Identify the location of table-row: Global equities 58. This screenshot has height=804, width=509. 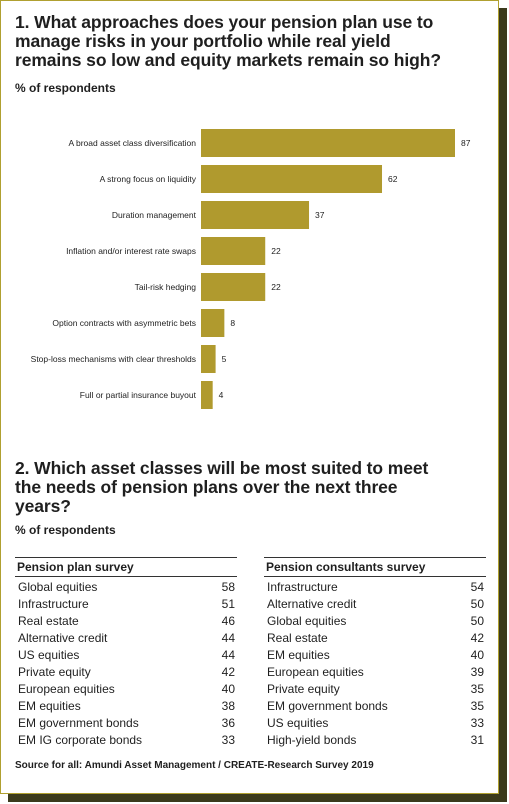
(126, 587).